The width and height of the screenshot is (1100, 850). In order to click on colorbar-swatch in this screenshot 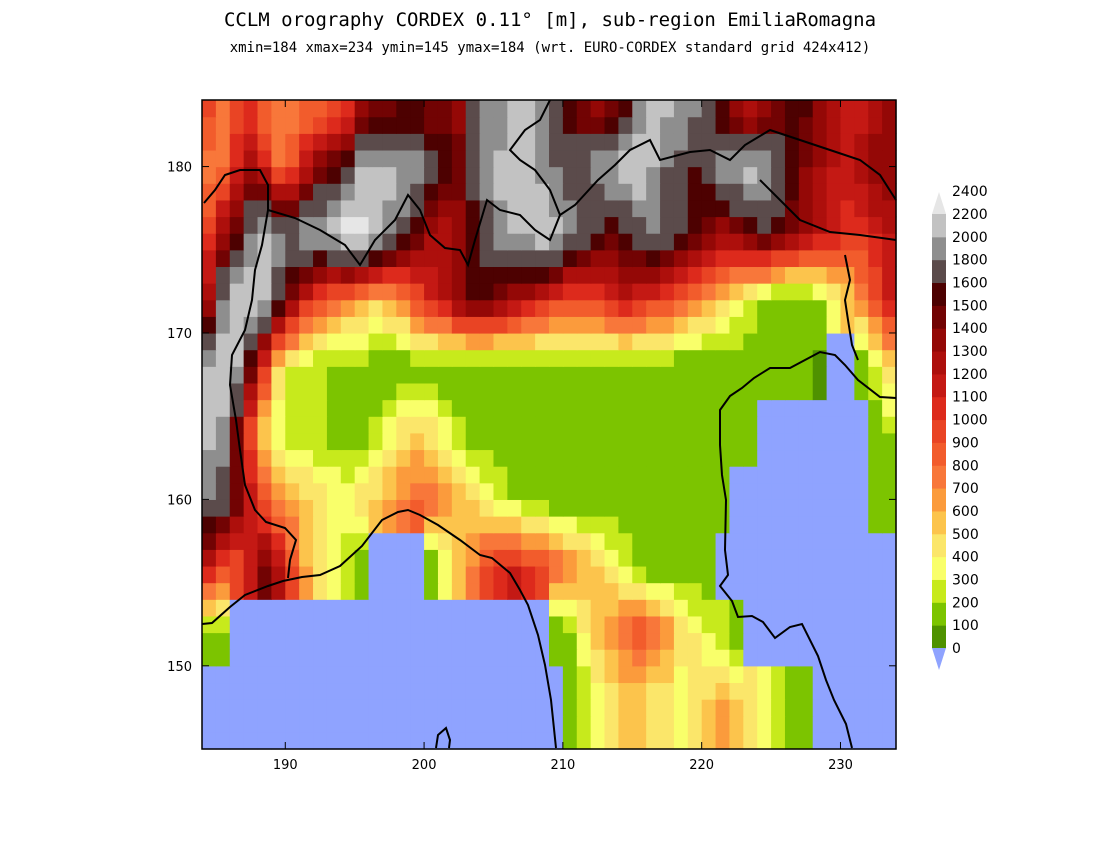, I will do `click(939, 340)`.